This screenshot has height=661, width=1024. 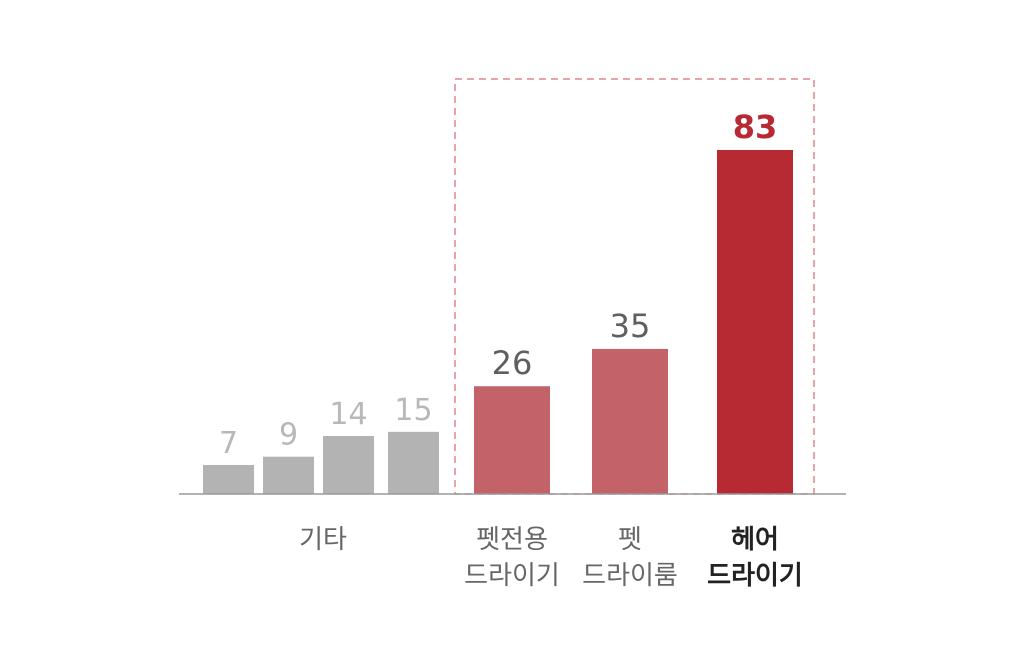 I want to click on category-label-other: 기타, so click(x=323, y=540).